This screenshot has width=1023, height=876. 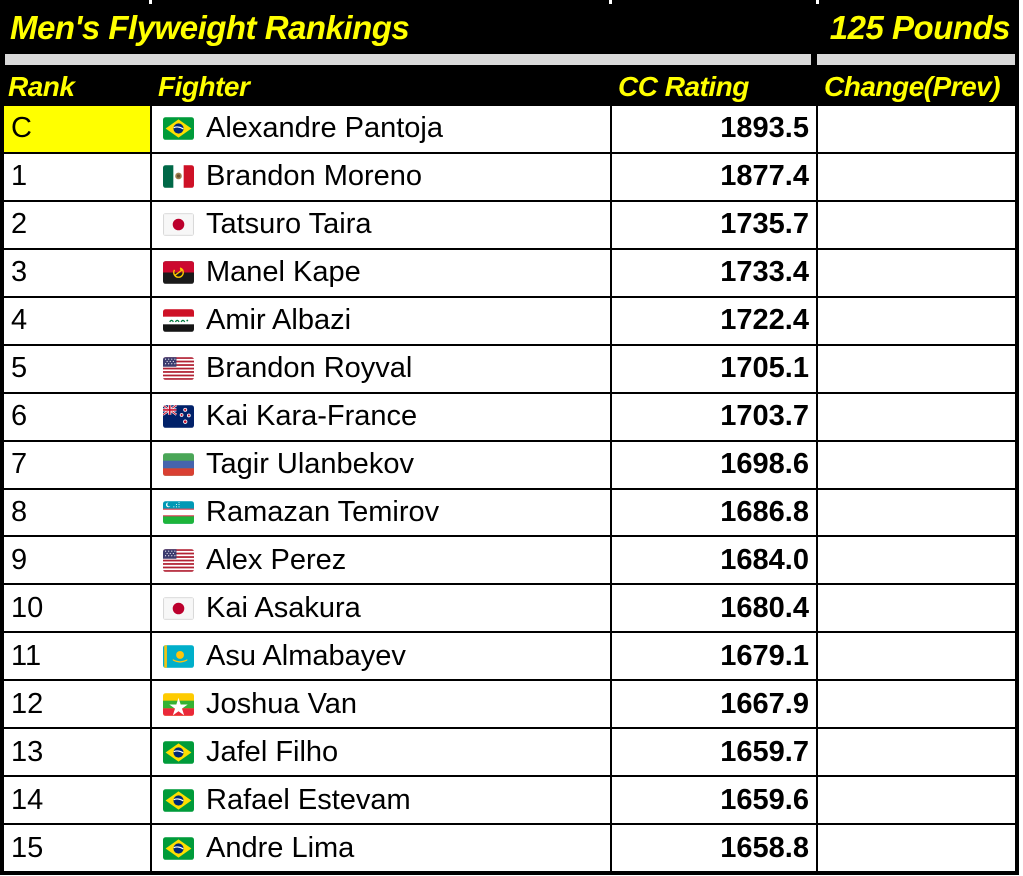 I want to click on table-row: 15 Andre Lima 1658.8, so click(x=509, y=848).